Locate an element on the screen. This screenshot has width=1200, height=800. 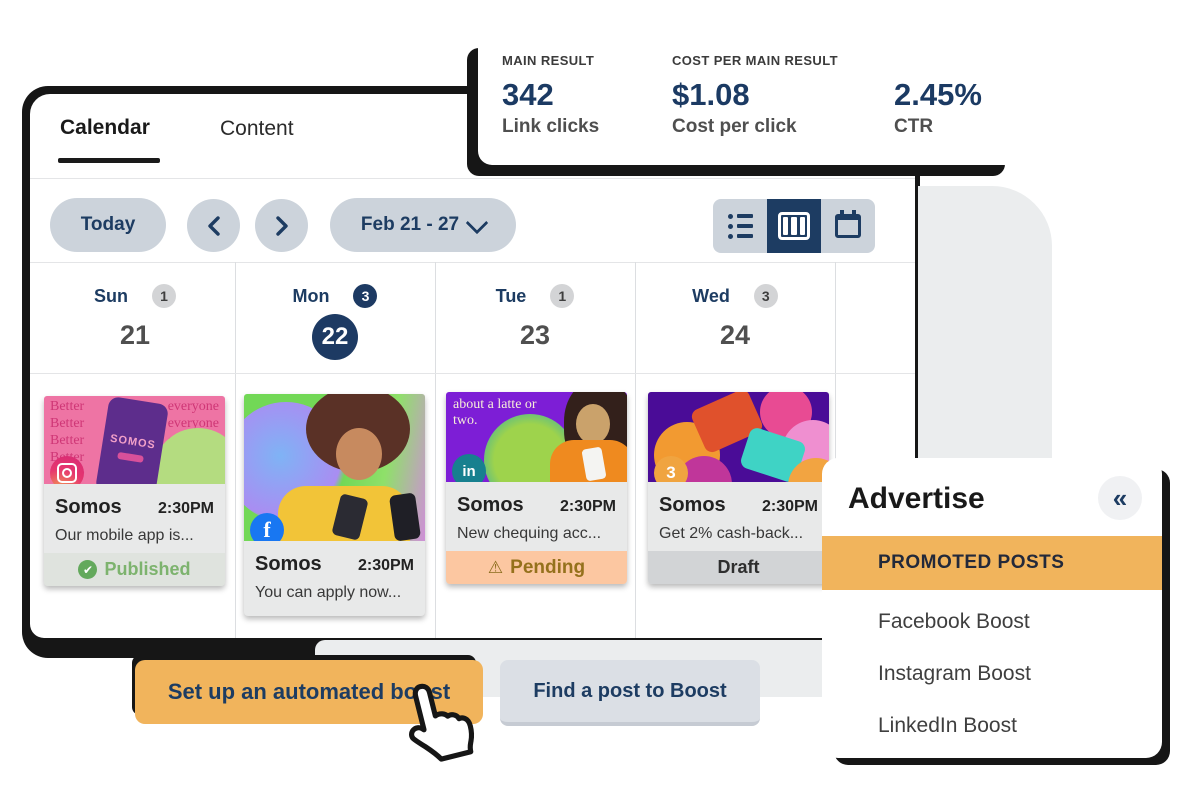
day-date: 23 is located at coordinates (535, 335).